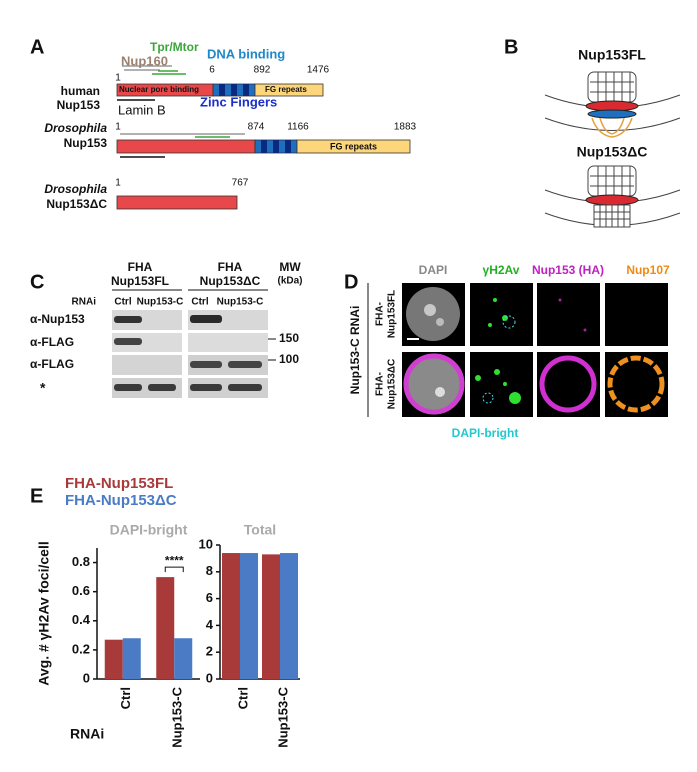 This screenshot has width=697, height=772. What do you see at coordinates (209, 651) in the screenshot?
I see `y-tick-label: 2` at bounding box center [209, 651].